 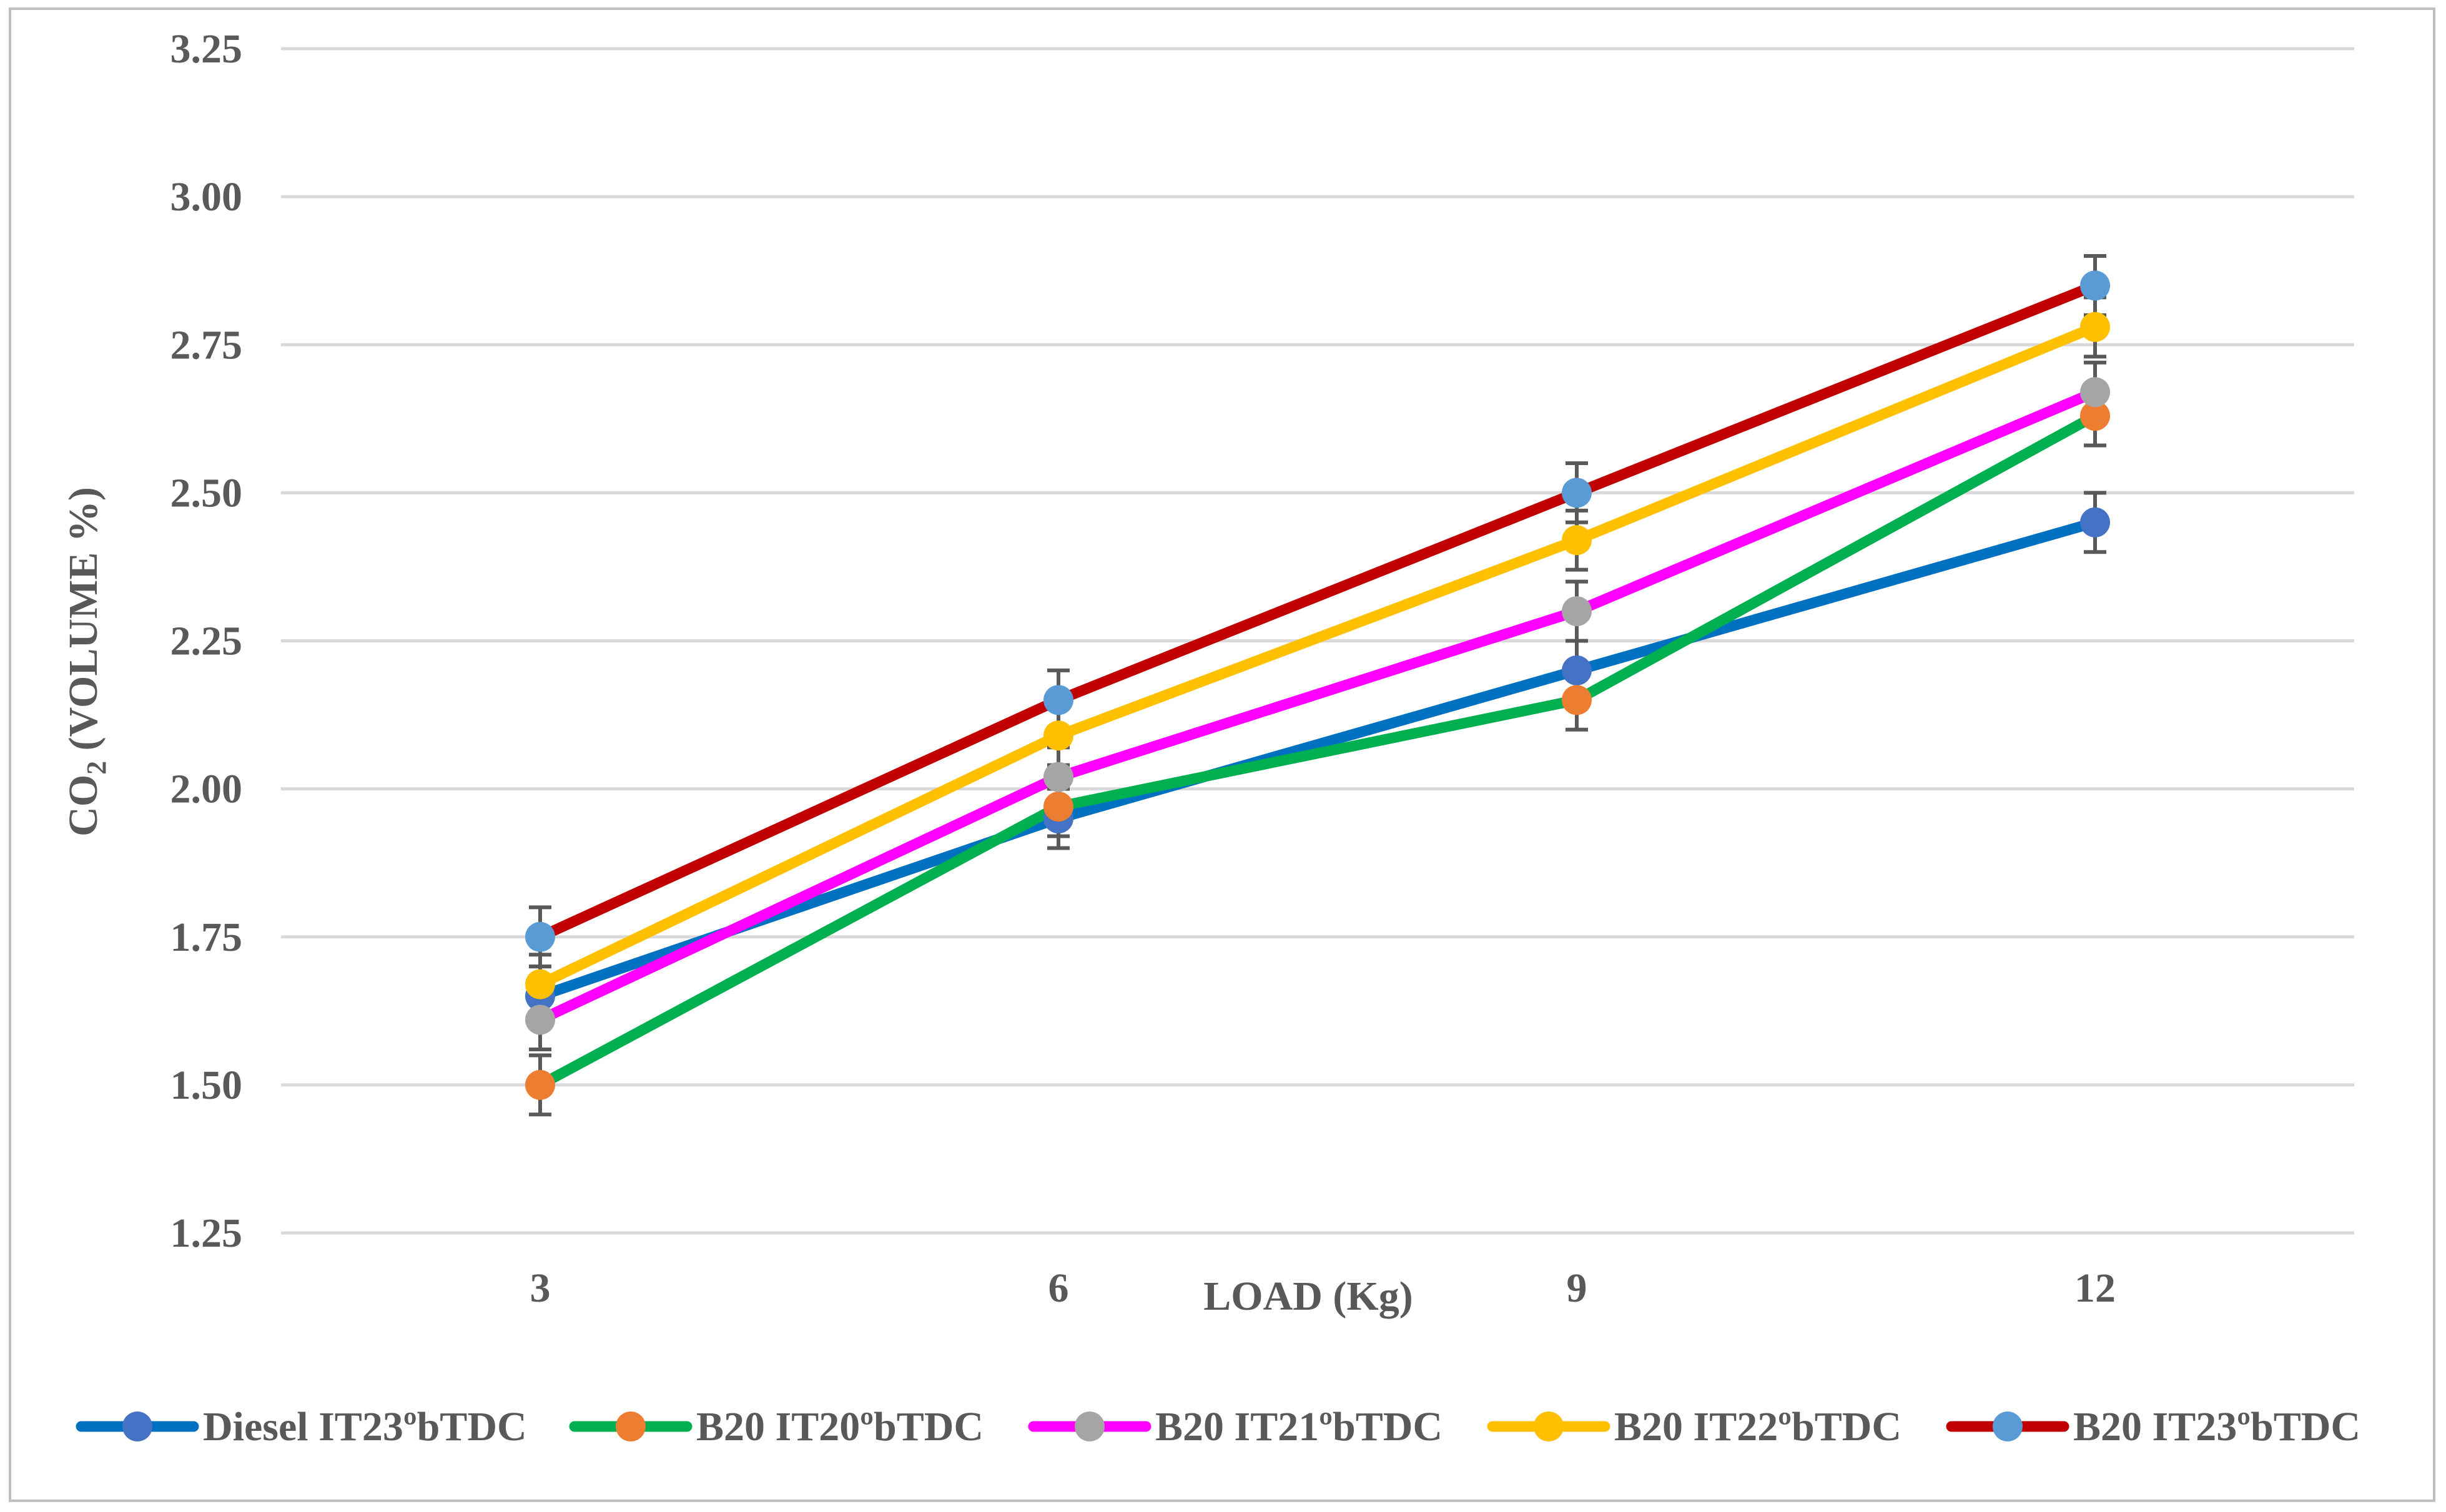 I want to click on x-tick-label: 3, so click(x=540, y=1288).